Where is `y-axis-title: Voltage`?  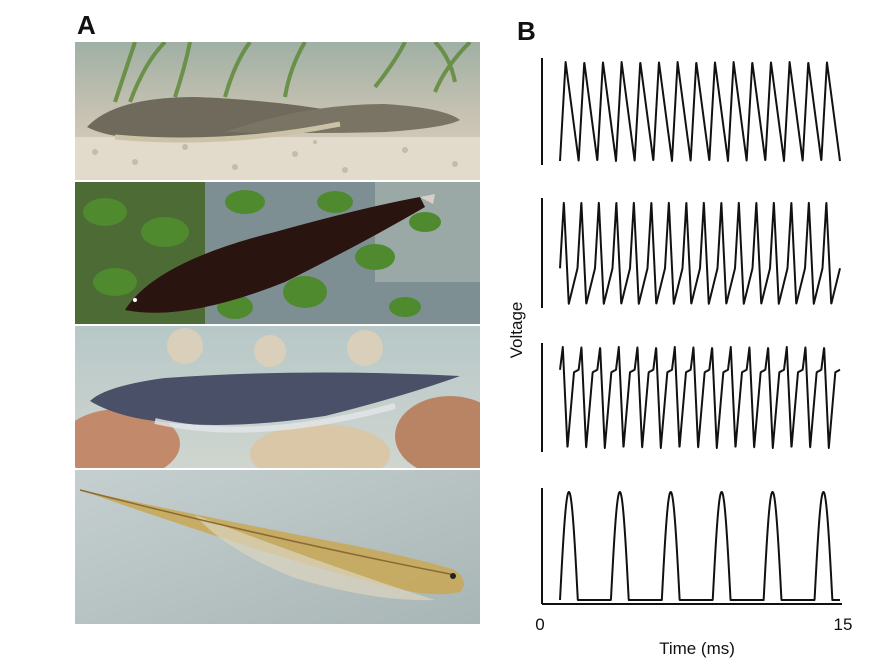
y-axis-title: Voltage is located at coordinates (516, 330).